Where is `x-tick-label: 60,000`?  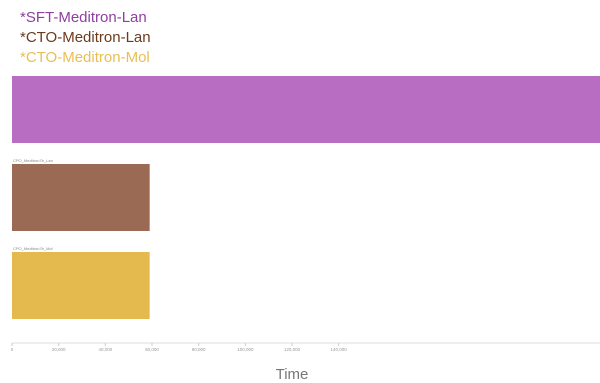
x-tick-label: 60,000 is located at coordinates (152, 349).